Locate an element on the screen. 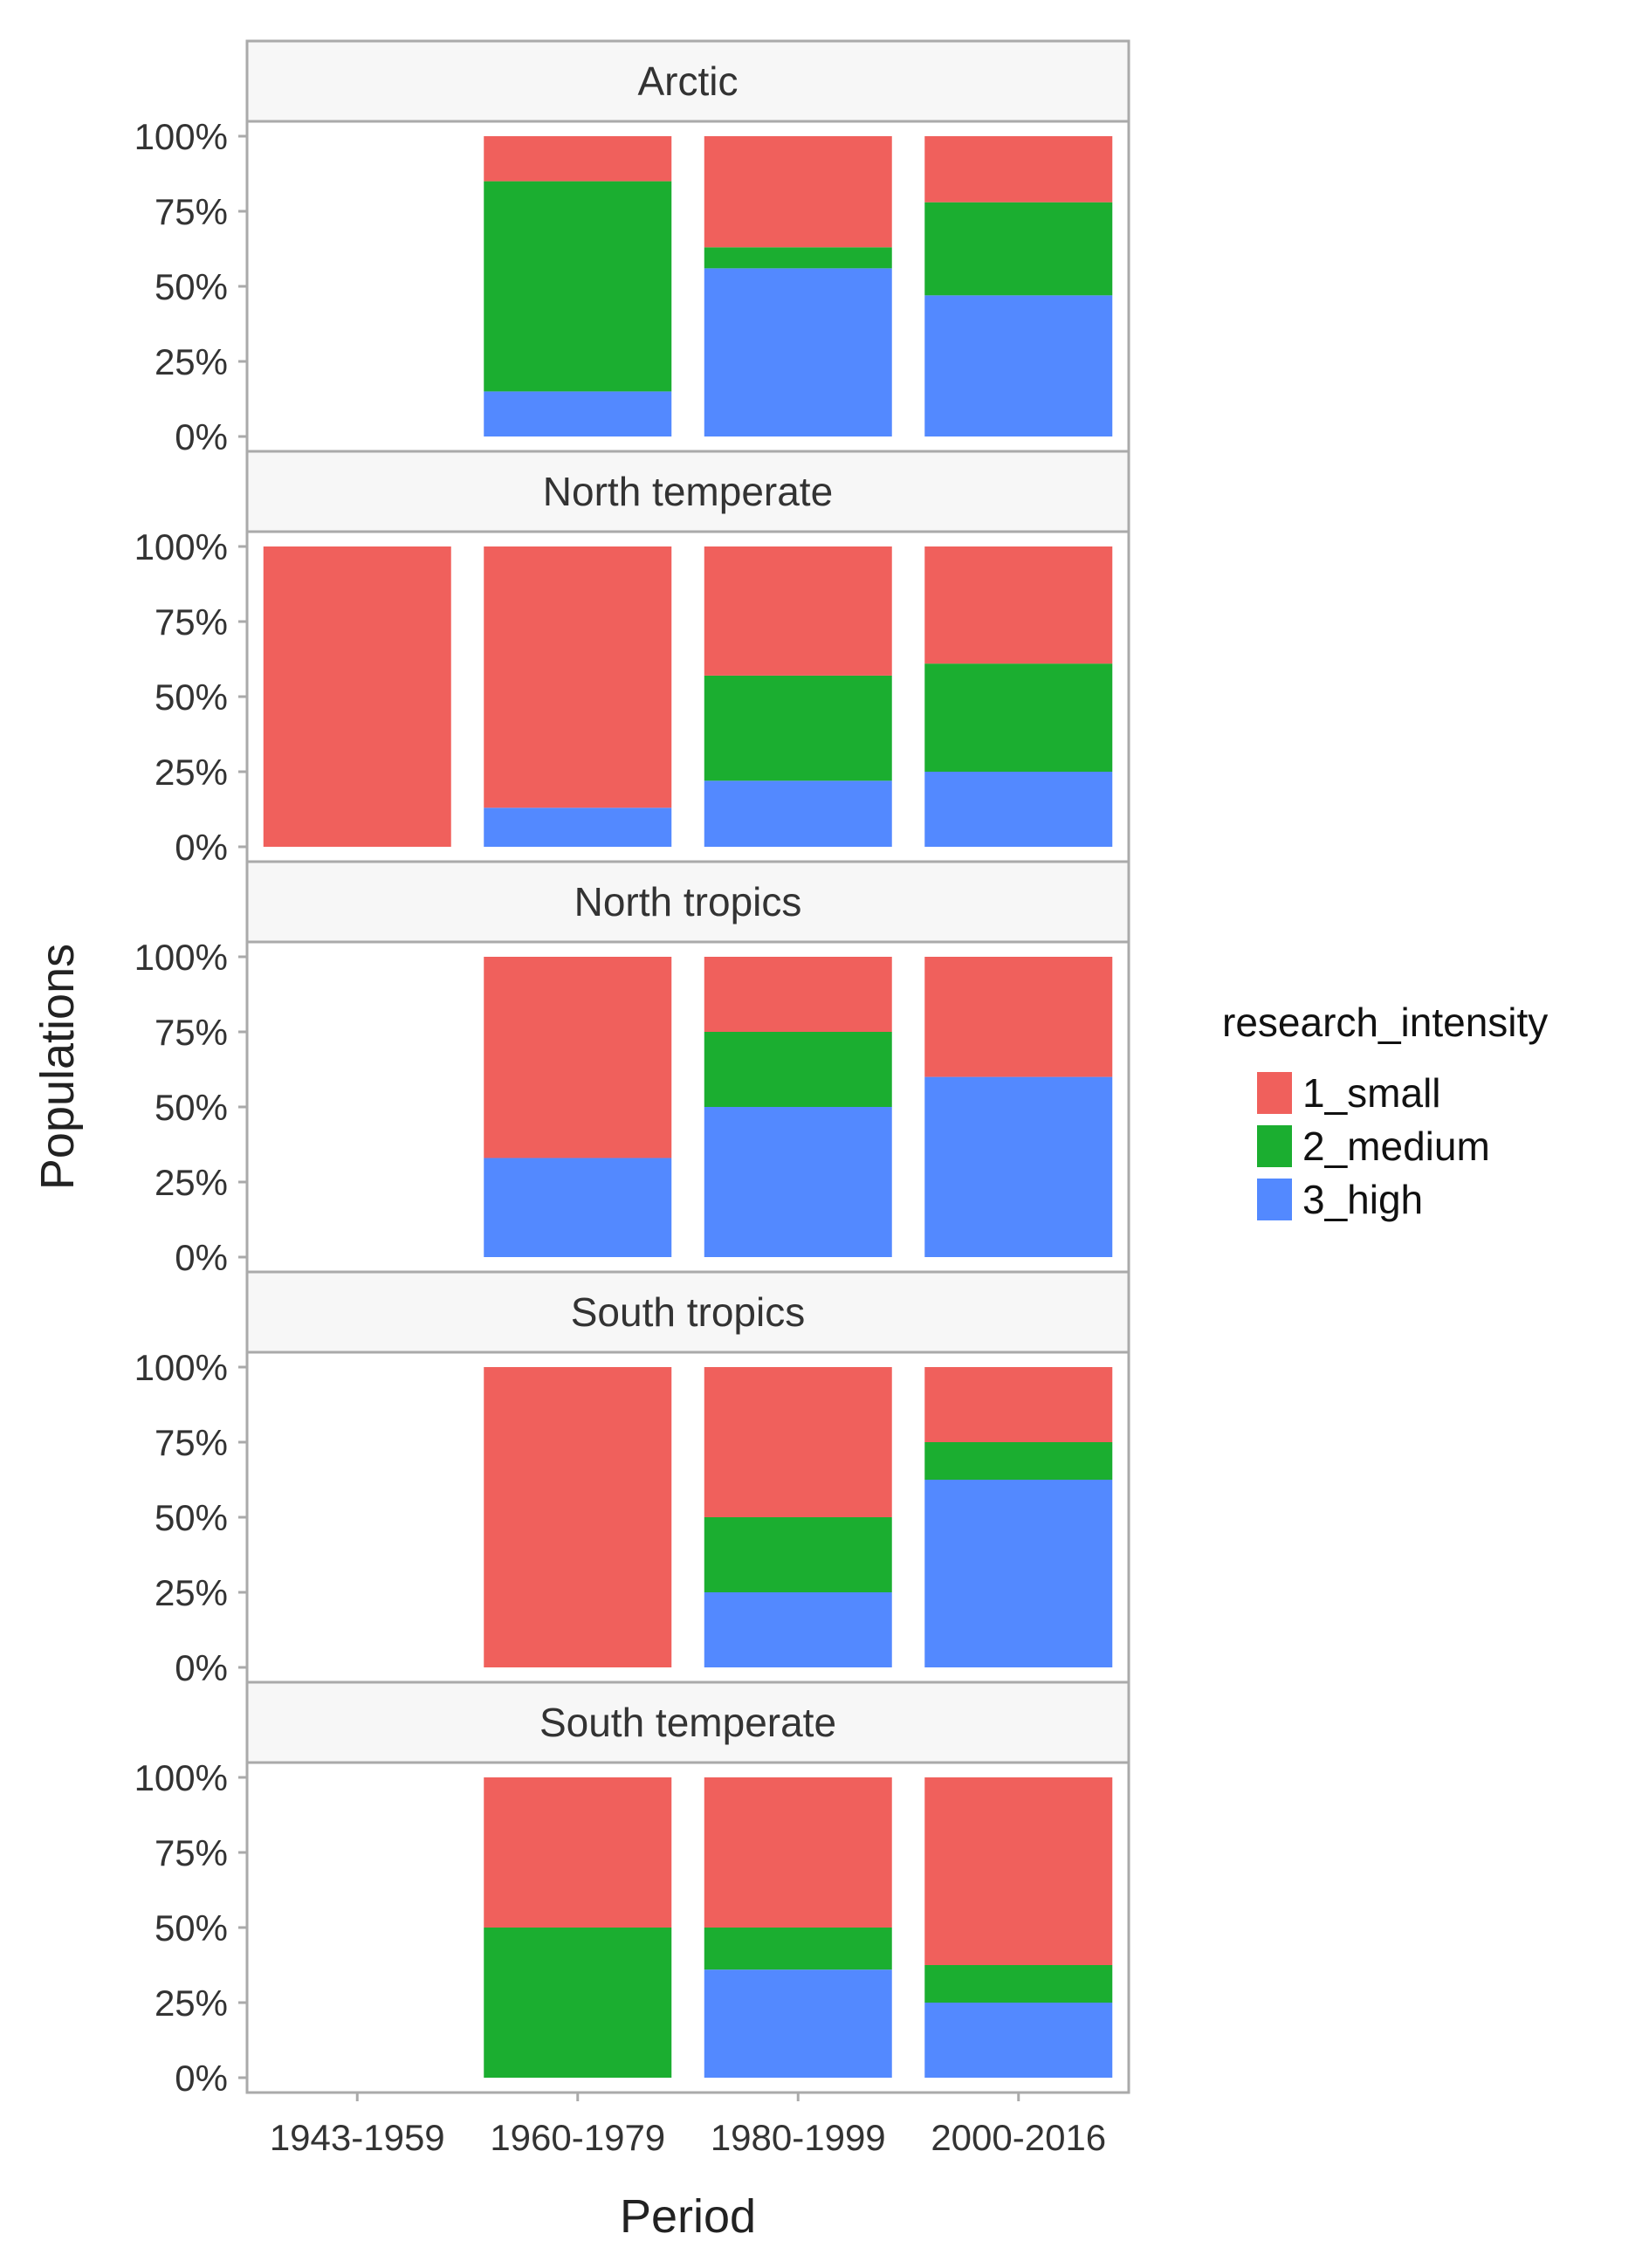 The image size is (1649, 2268). legend-title: research_intensity is located at coordinates (1385, 1023).